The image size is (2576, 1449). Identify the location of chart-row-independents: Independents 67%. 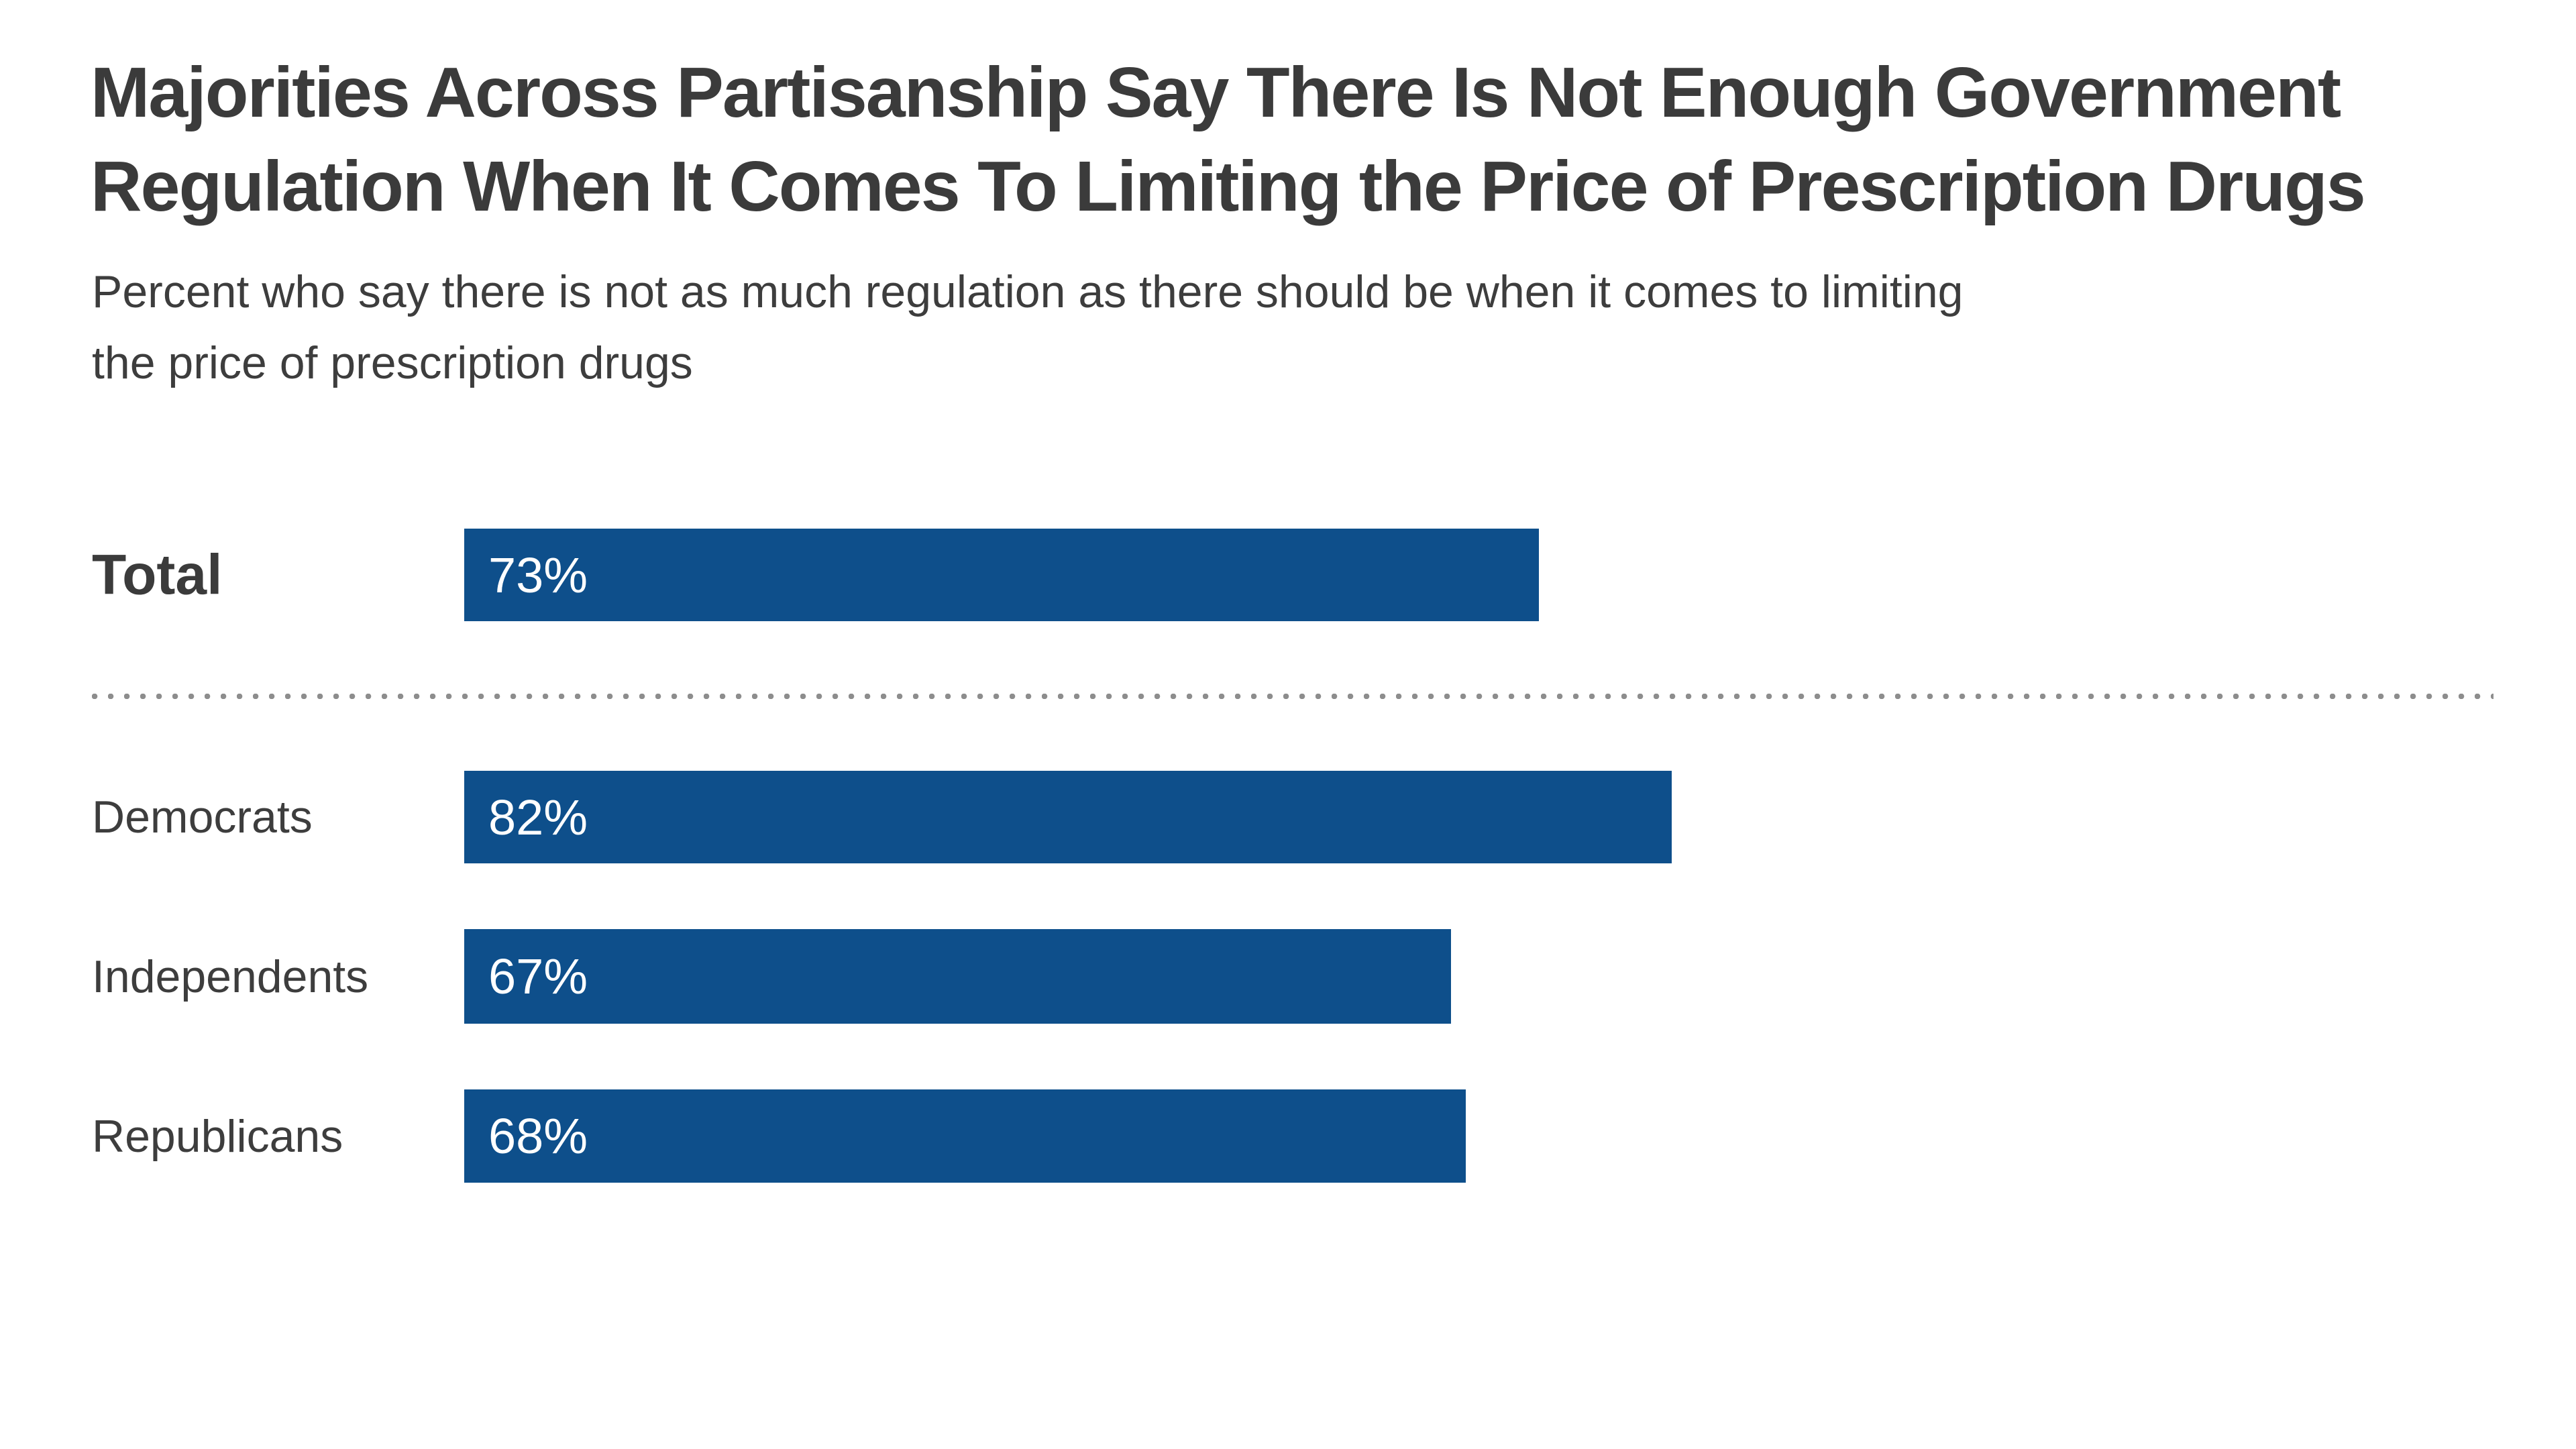
(1288, 976).